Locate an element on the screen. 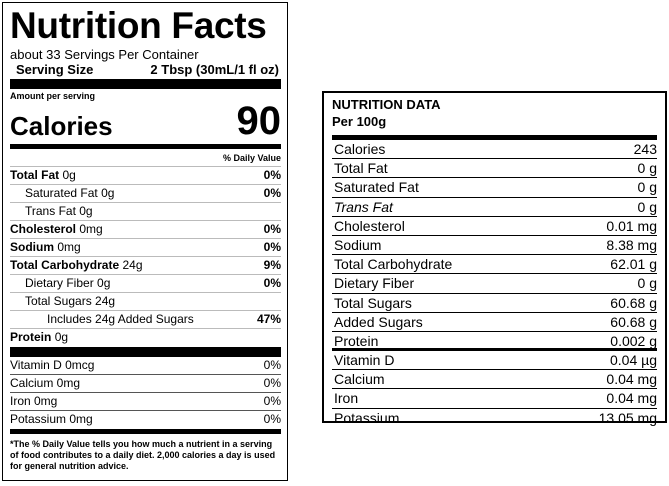 This screenshot has width=669, height=486. table-title: NUTRITION DATA is located at coordinates (386, 104).